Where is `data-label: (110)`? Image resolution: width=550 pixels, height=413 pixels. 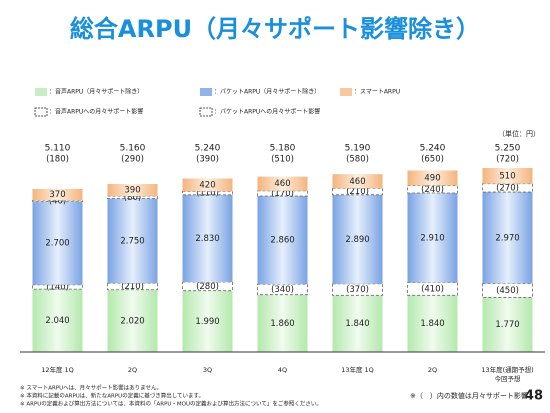 data-label: (110) is located at coordinates (207, 194).